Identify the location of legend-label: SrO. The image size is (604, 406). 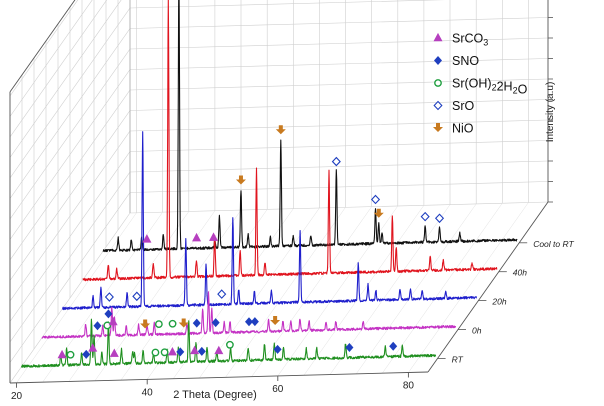
(463, 106).